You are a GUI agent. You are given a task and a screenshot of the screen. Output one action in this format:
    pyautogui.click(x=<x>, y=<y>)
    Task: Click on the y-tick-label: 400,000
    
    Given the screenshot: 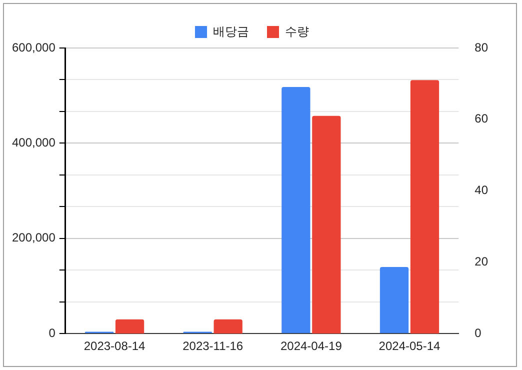 What is the action you would take?
    pyautogui.click(x=34, y=143)
    